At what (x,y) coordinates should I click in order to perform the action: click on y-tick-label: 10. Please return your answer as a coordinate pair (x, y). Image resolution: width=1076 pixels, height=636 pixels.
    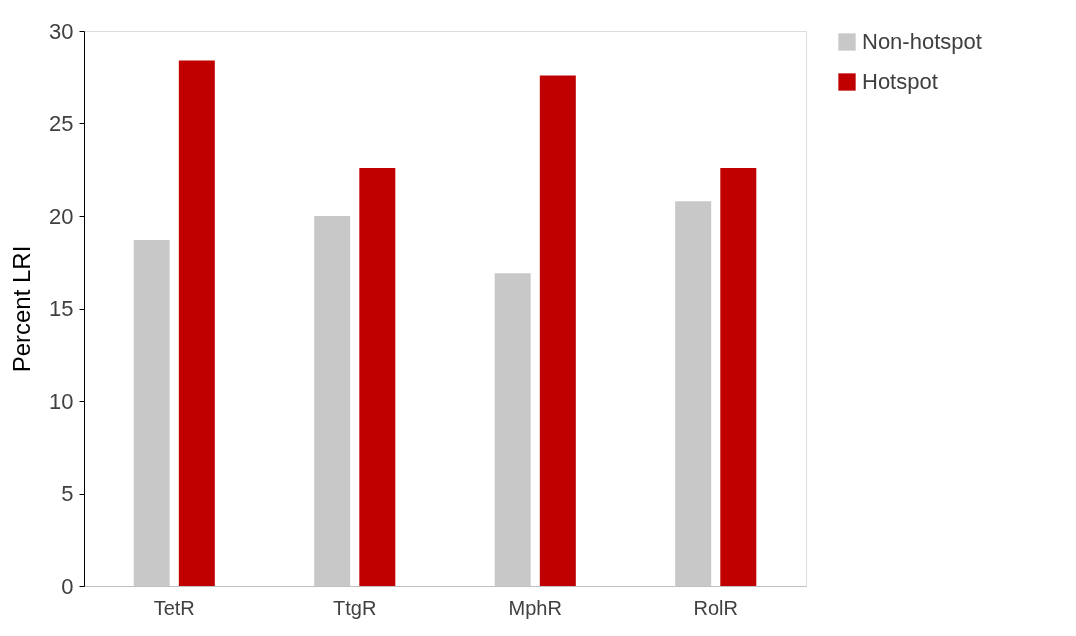
    Looking at the image, I should click on (61, 401).